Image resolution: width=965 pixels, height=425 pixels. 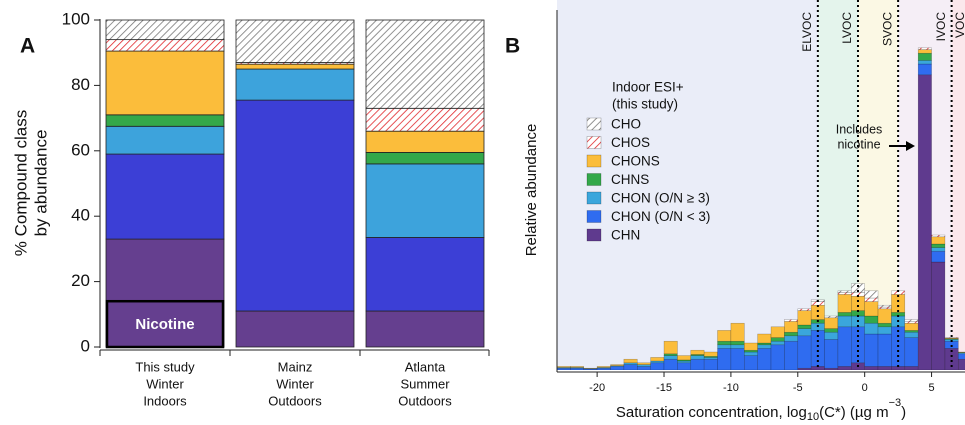 I want to click on panel-label: B, so click(x=512, y=46).